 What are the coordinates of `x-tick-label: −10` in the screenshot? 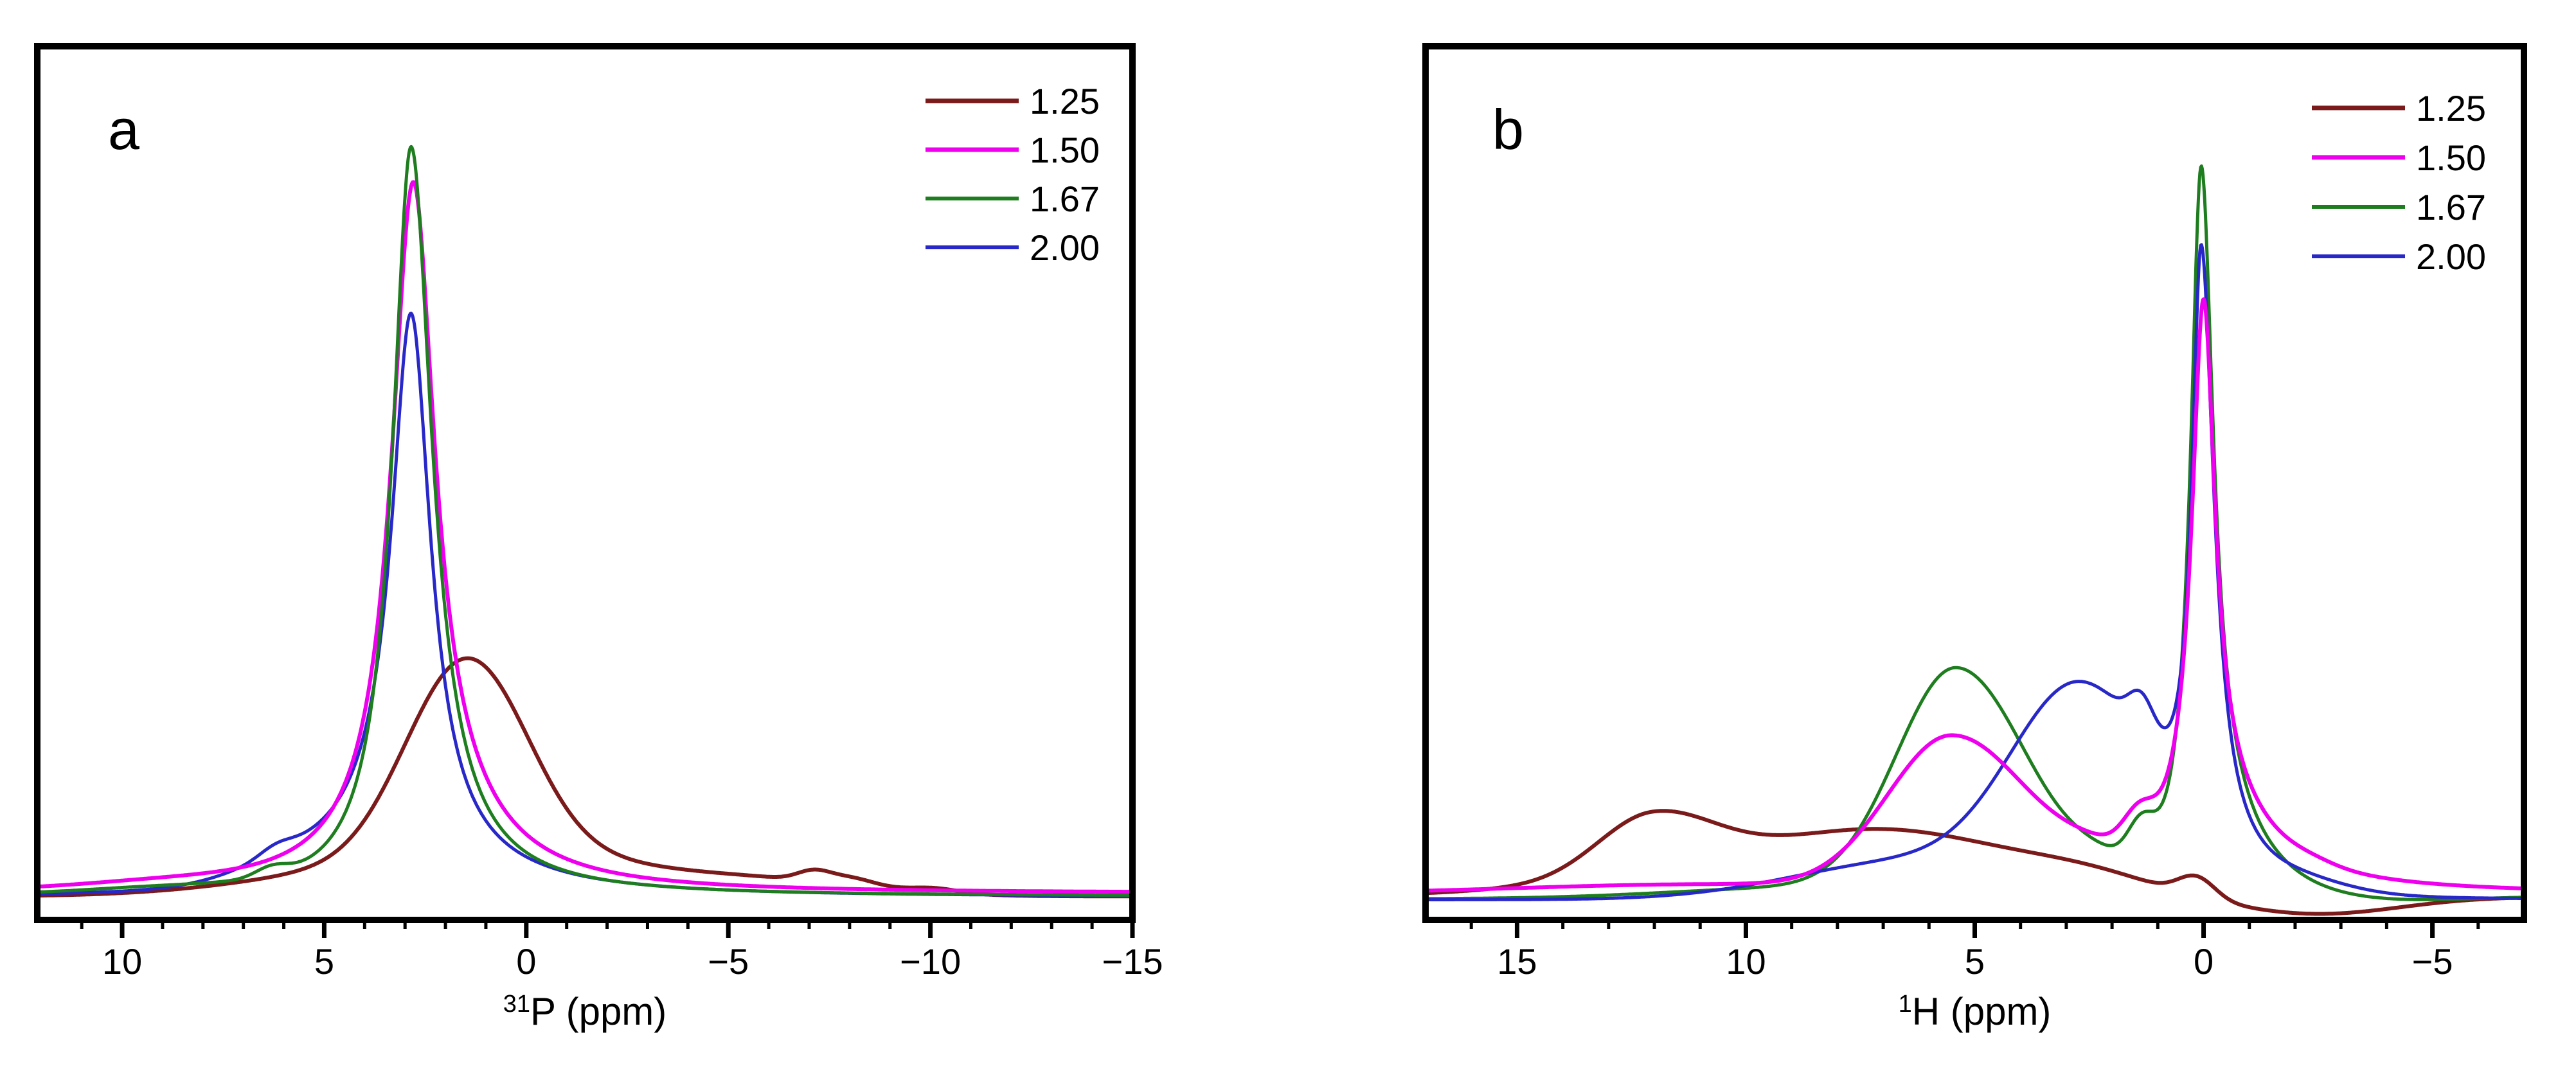 It's located at (930, 961).